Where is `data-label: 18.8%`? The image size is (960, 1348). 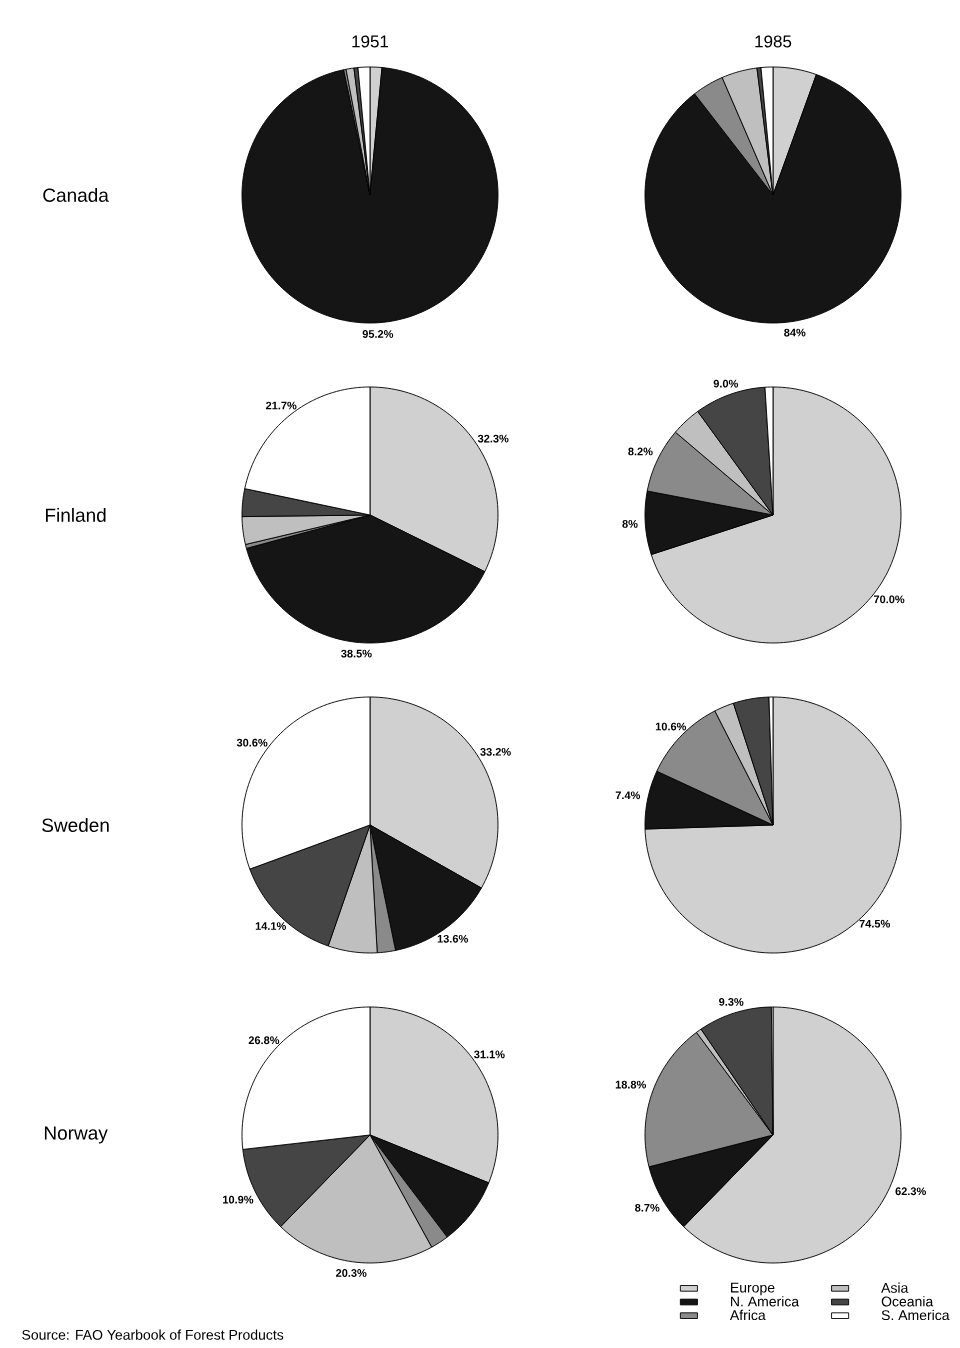
data-label: 18.8% is located at coordinates (631, 1084).